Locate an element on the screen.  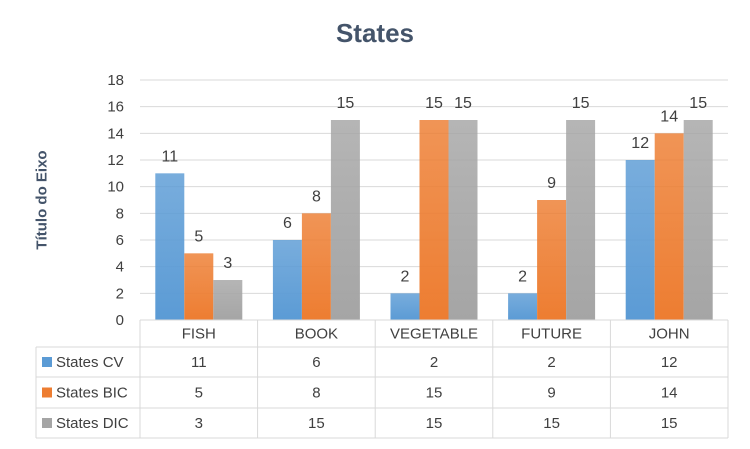
y-tick-label: 4 is located at coordinates (120, 267).